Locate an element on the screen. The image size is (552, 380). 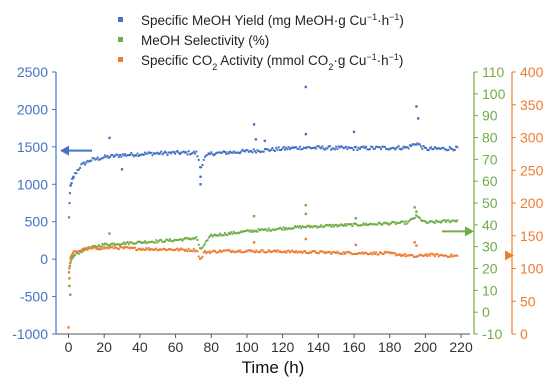
left-tick-label: -500 is located at coordinates (34, 297).